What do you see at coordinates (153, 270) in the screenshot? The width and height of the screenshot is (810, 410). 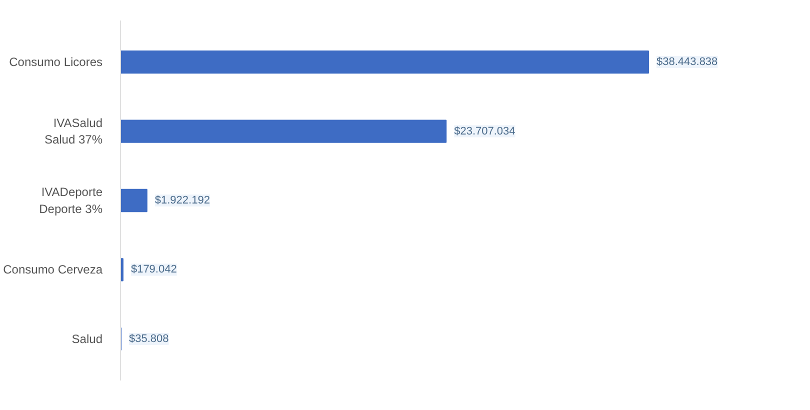 I see `data-label: $179.042` at bounding box center [153, 270].